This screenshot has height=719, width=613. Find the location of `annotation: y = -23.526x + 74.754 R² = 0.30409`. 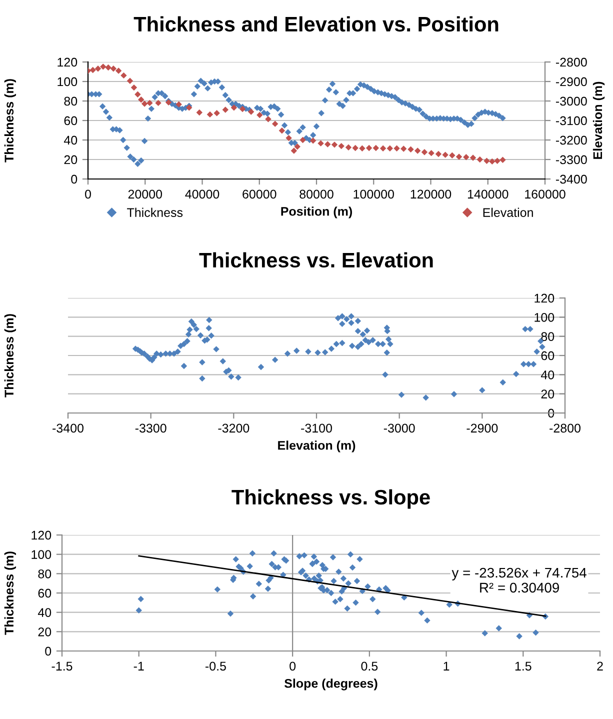

annotation: y = -23.526x + 74.754 R² = 0.30409 is located at coordinates (519, 580).